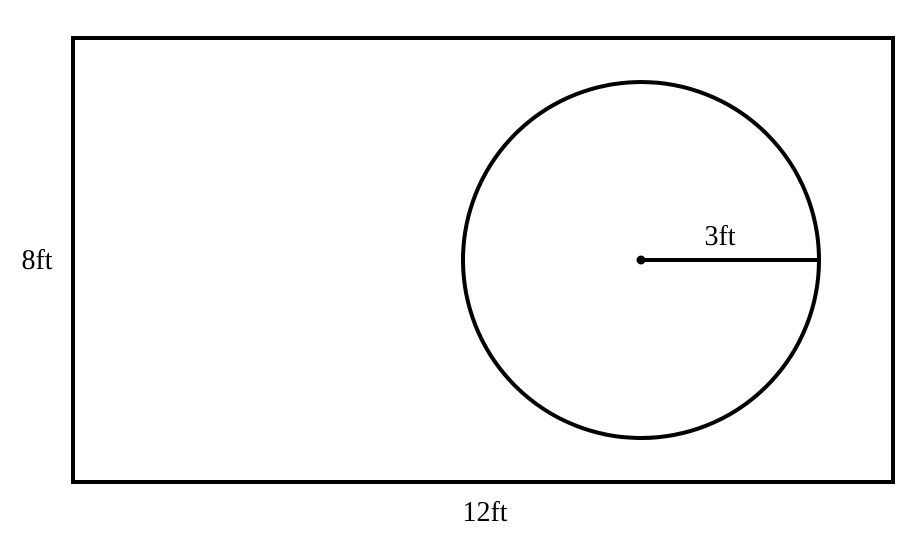 The image size is (924, 544). I want to click on circle-center-dot, so click(641, 260).